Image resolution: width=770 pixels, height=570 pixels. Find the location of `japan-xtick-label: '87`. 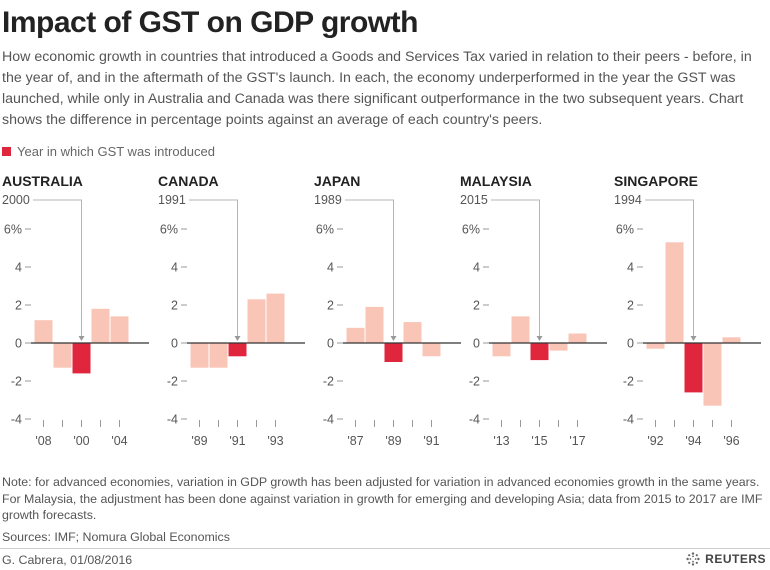

japan-xtick-label: '87 is located at coordinates (355, 441).